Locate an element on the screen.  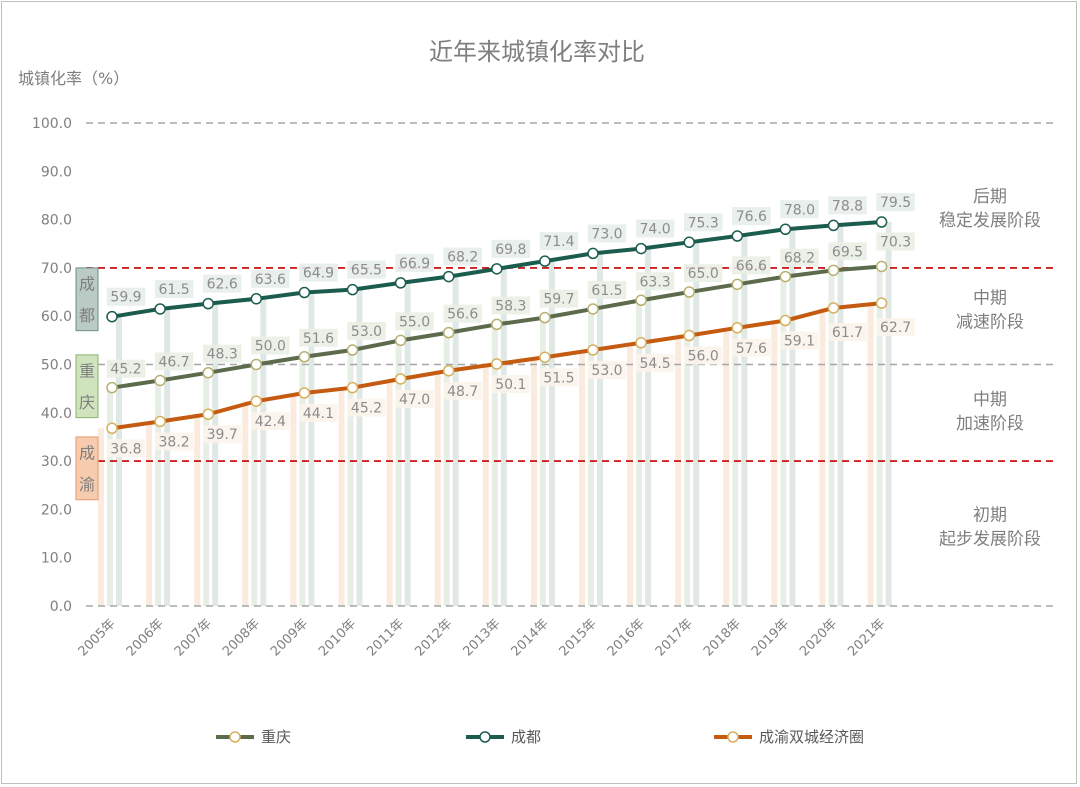
data-label: 61.5 is located at coordinates (174, 290).